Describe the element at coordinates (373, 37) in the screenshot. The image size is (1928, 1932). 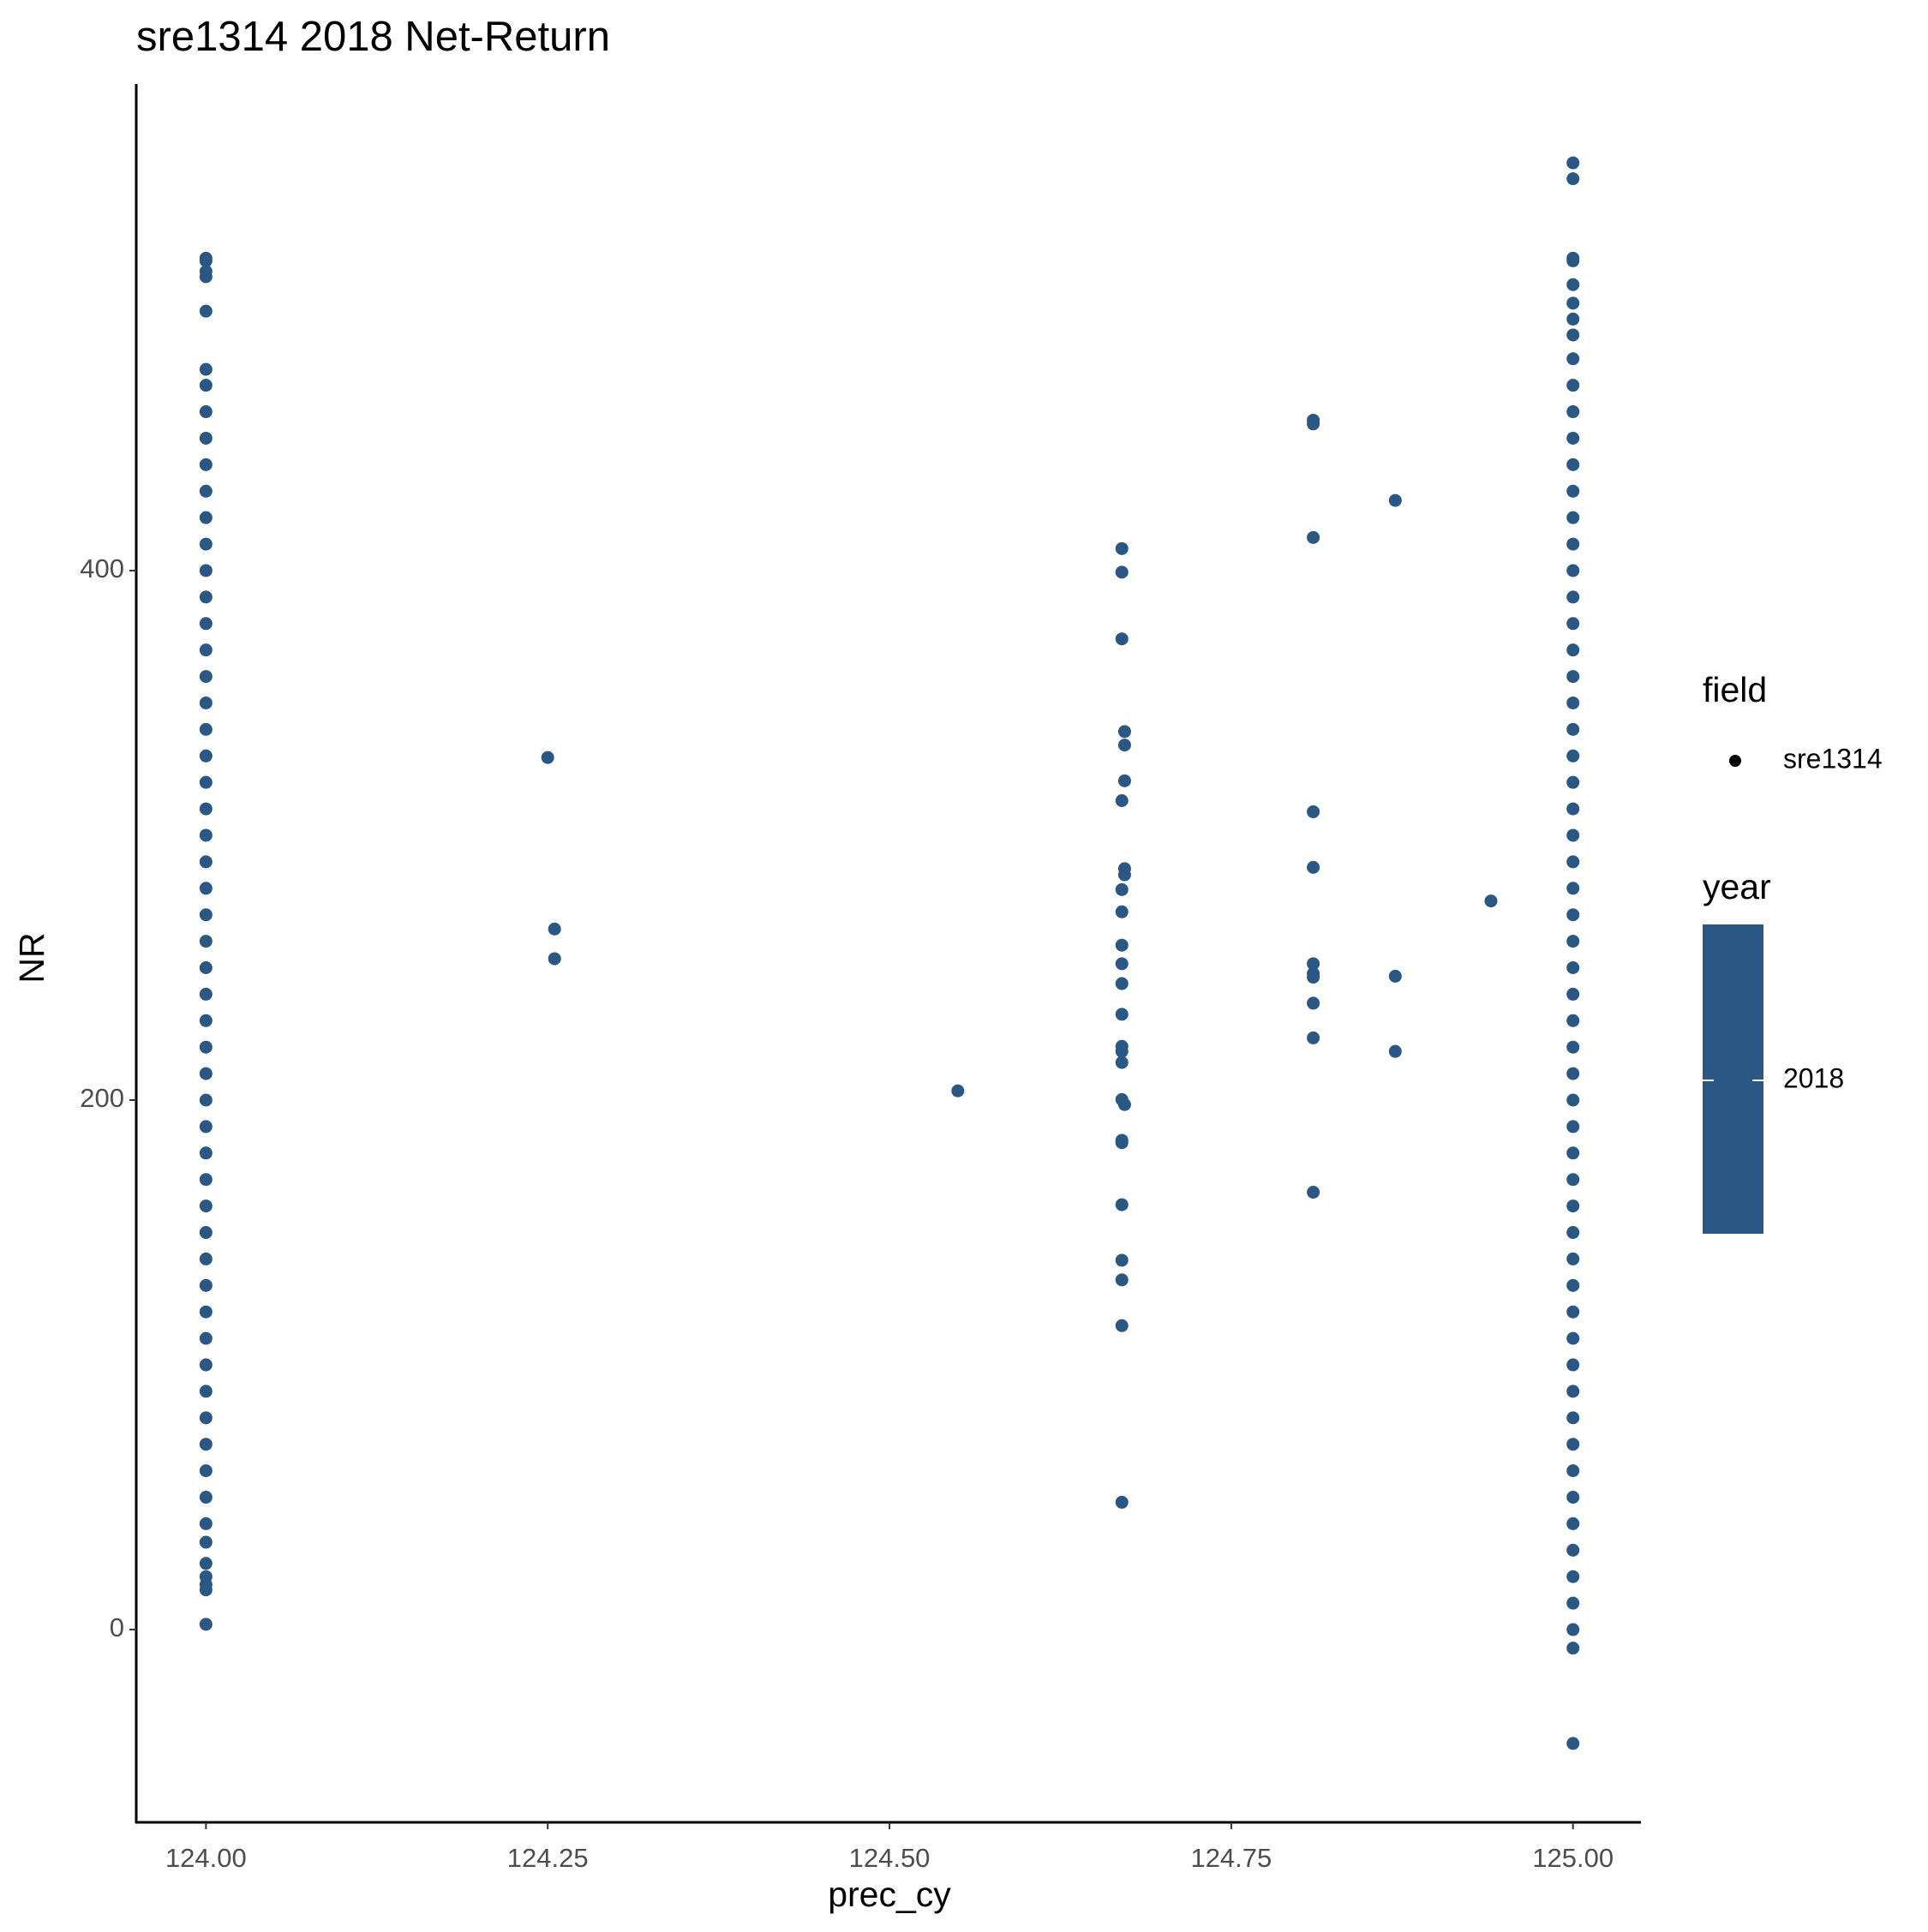
I see `chart-title: sre1314 2018 Net-Return` at that location.